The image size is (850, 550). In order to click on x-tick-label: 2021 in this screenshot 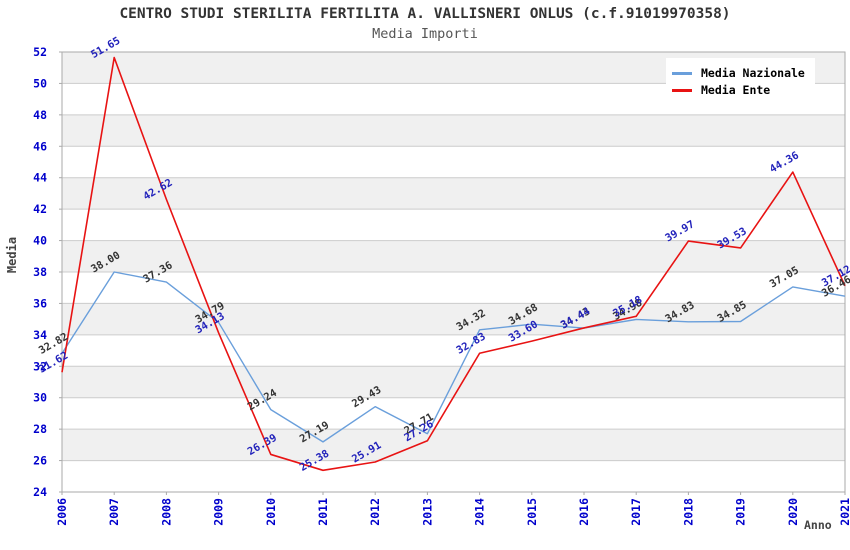, I will do `click(844, 512)`.